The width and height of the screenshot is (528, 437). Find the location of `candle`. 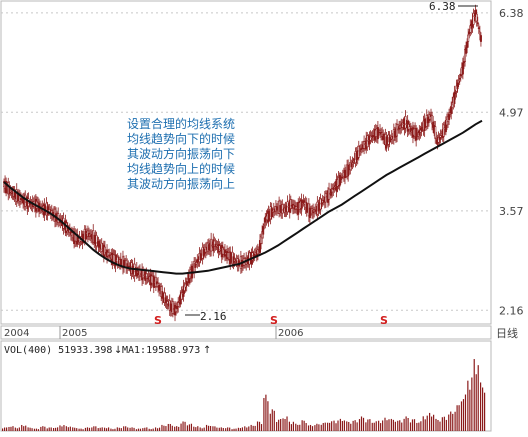

candle is located at coordinates (263, 231).